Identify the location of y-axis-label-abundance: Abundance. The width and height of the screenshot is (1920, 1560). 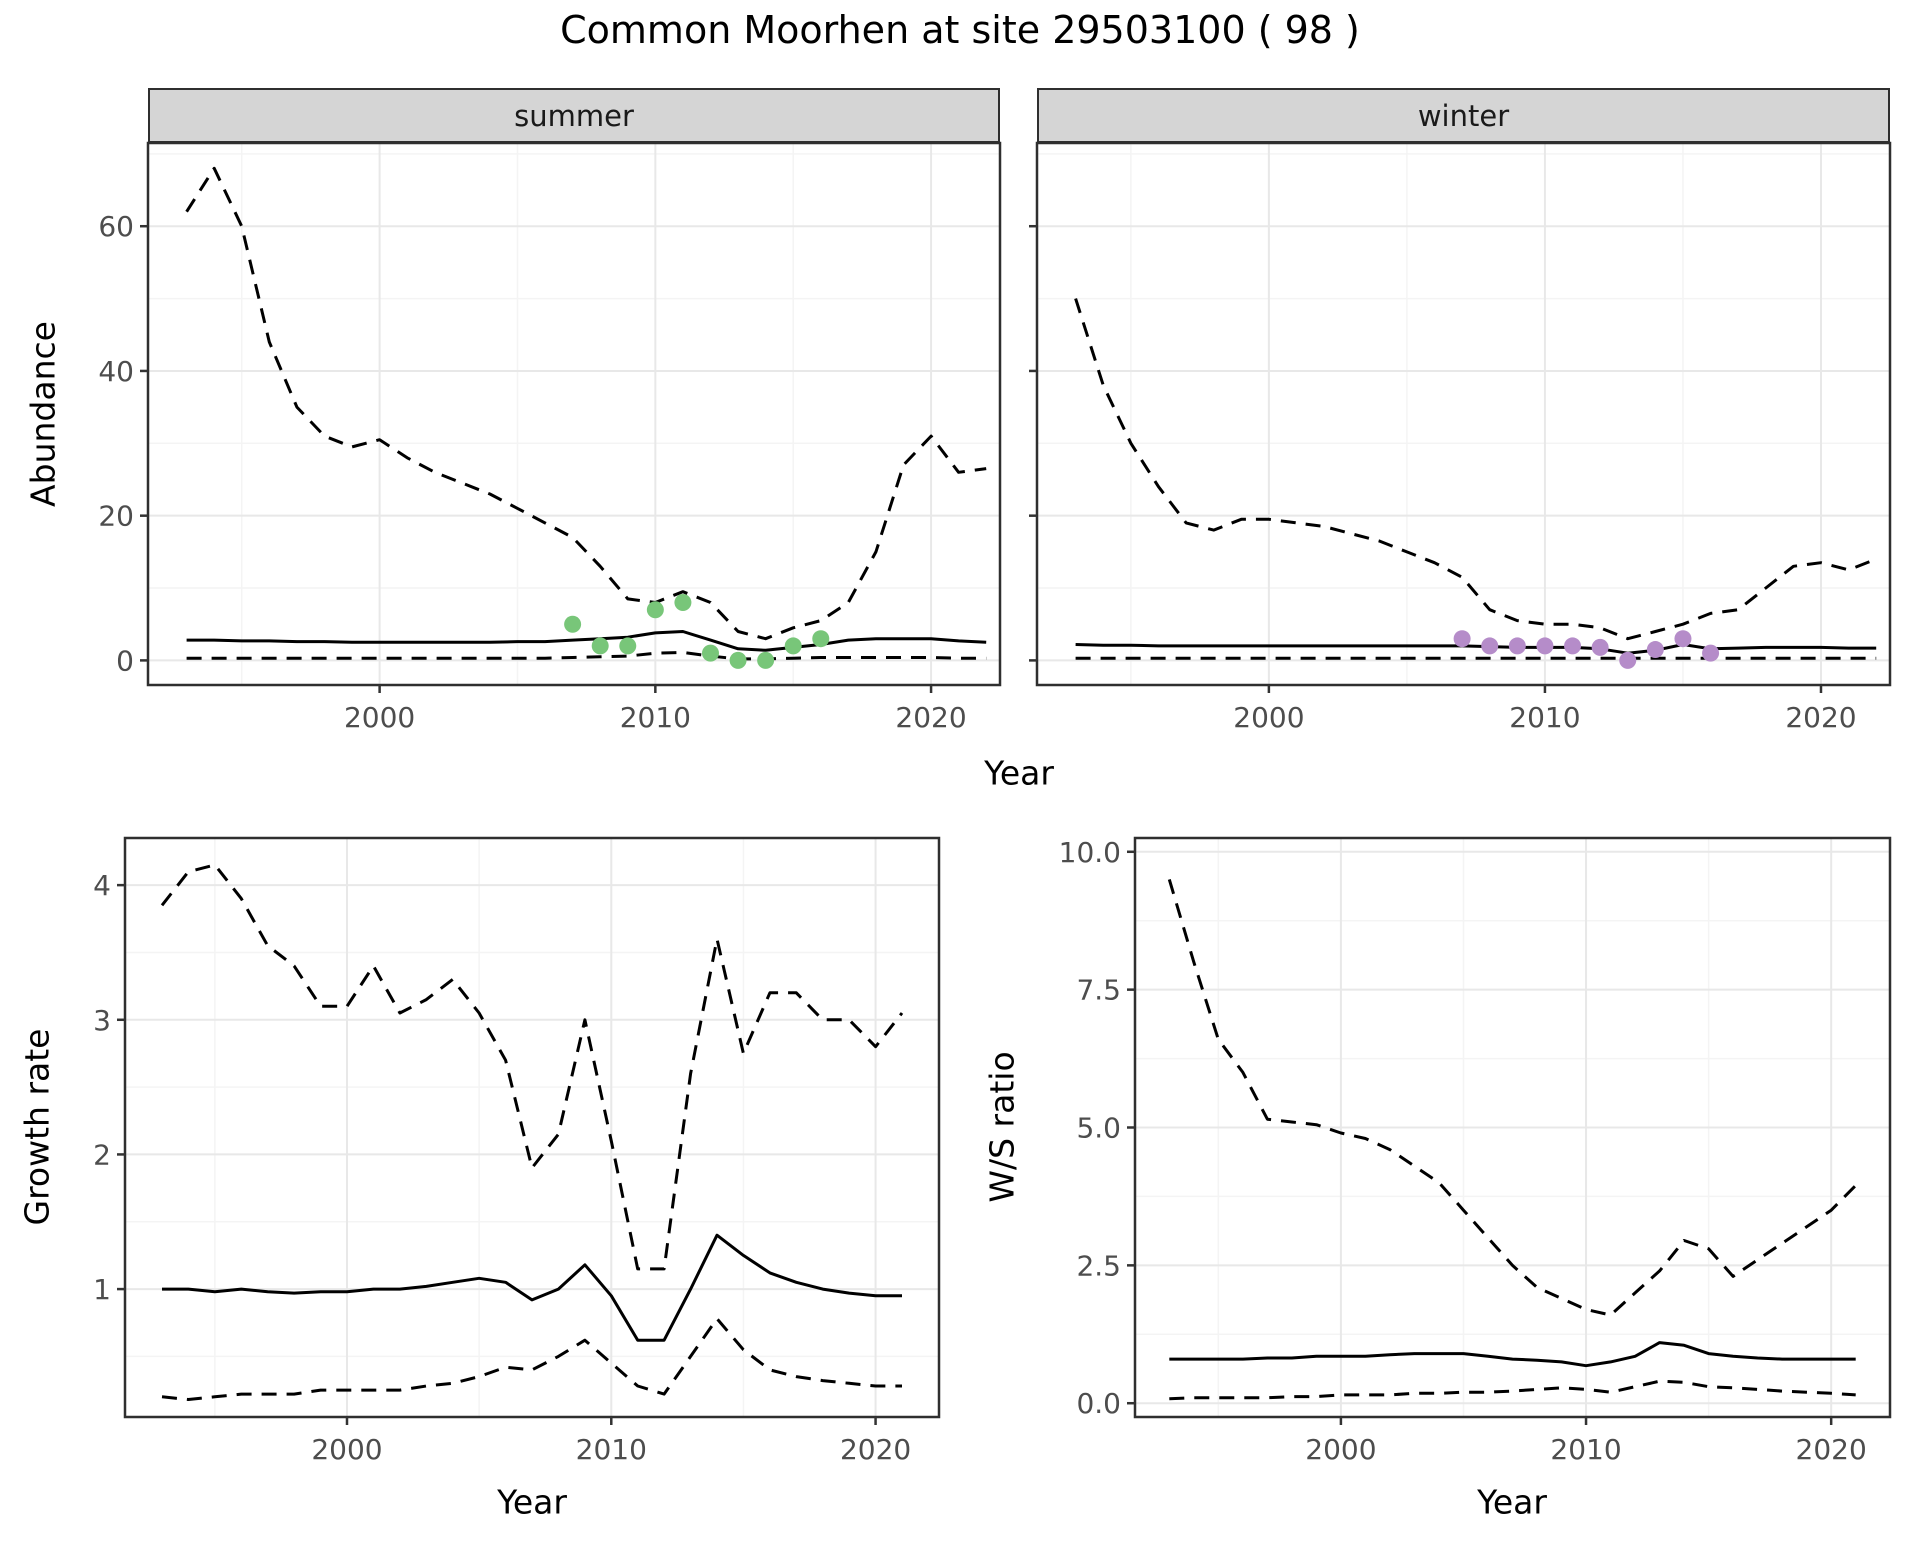
(43, 414).